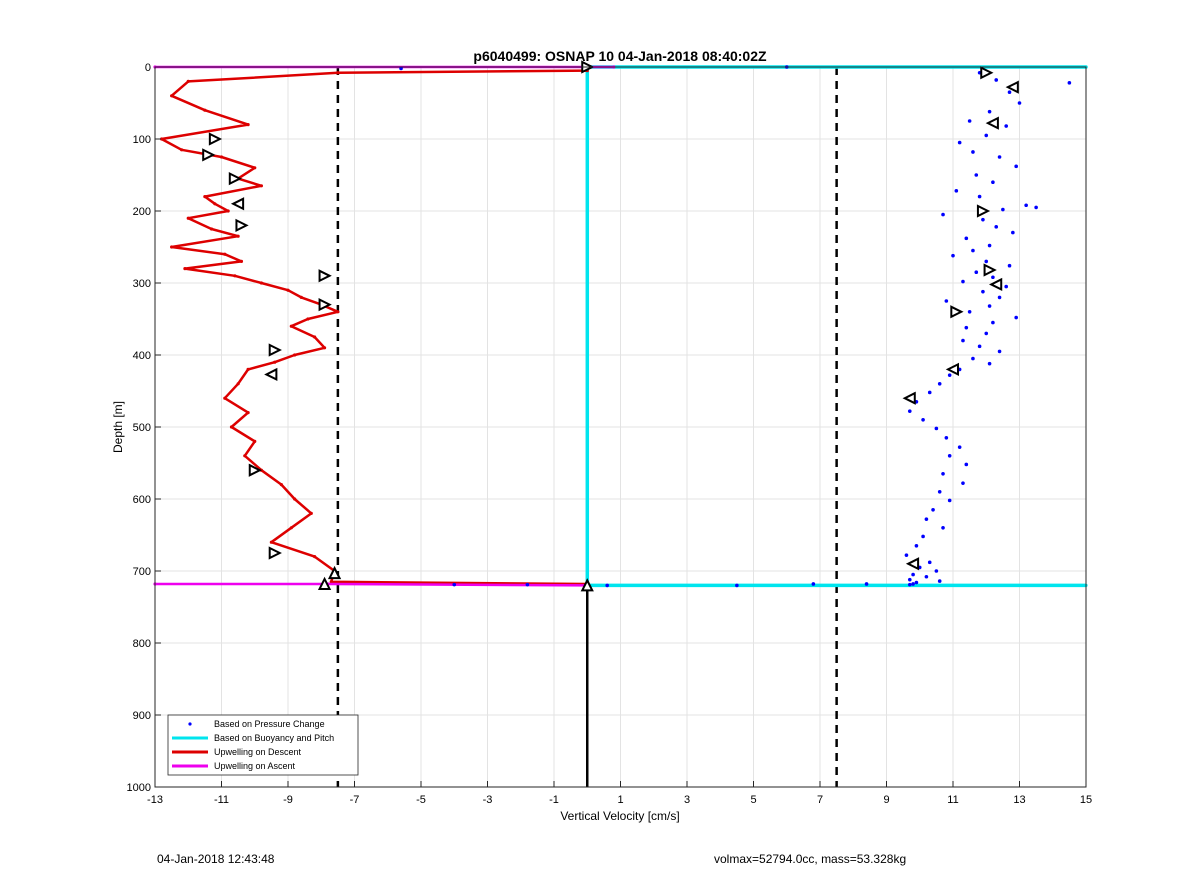 This screenshot has width=1200, height=885. What do you see at coordinates (753, 800) in the screenshot?
I see `x-tick-label: 5` at bounding box center [753, 800].